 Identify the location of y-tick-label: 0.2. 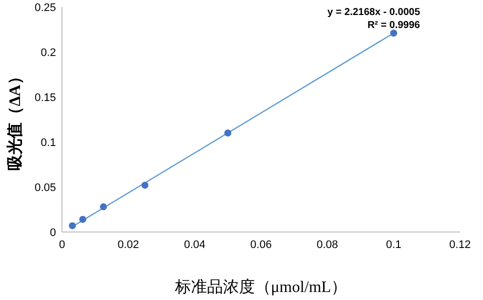
(48, 53).